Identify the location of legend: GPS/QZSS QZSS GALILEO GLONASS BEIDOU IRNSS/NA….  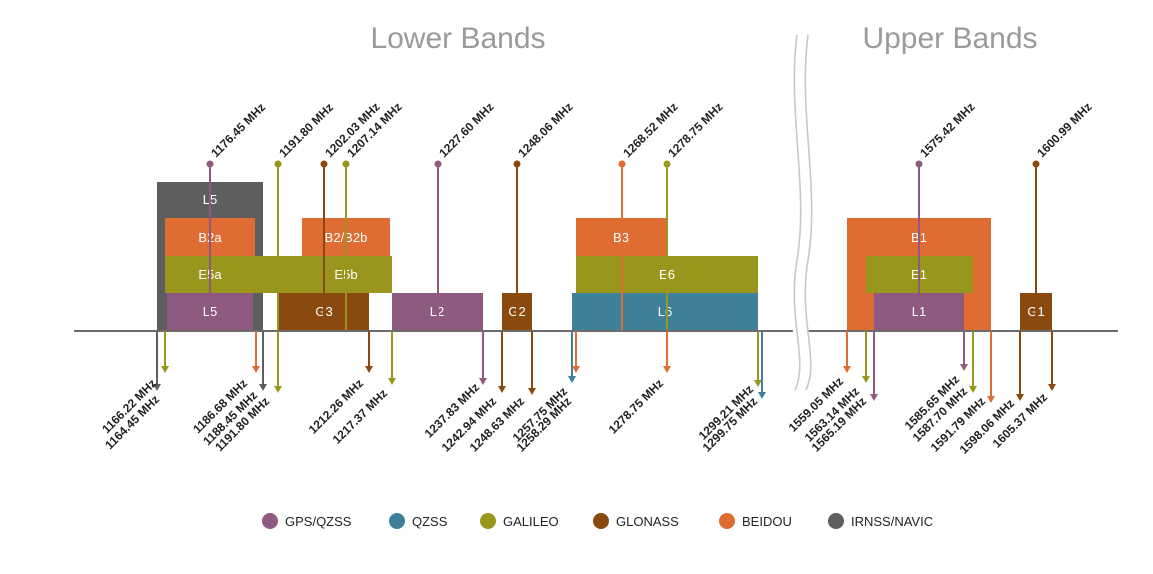
(597, 521).